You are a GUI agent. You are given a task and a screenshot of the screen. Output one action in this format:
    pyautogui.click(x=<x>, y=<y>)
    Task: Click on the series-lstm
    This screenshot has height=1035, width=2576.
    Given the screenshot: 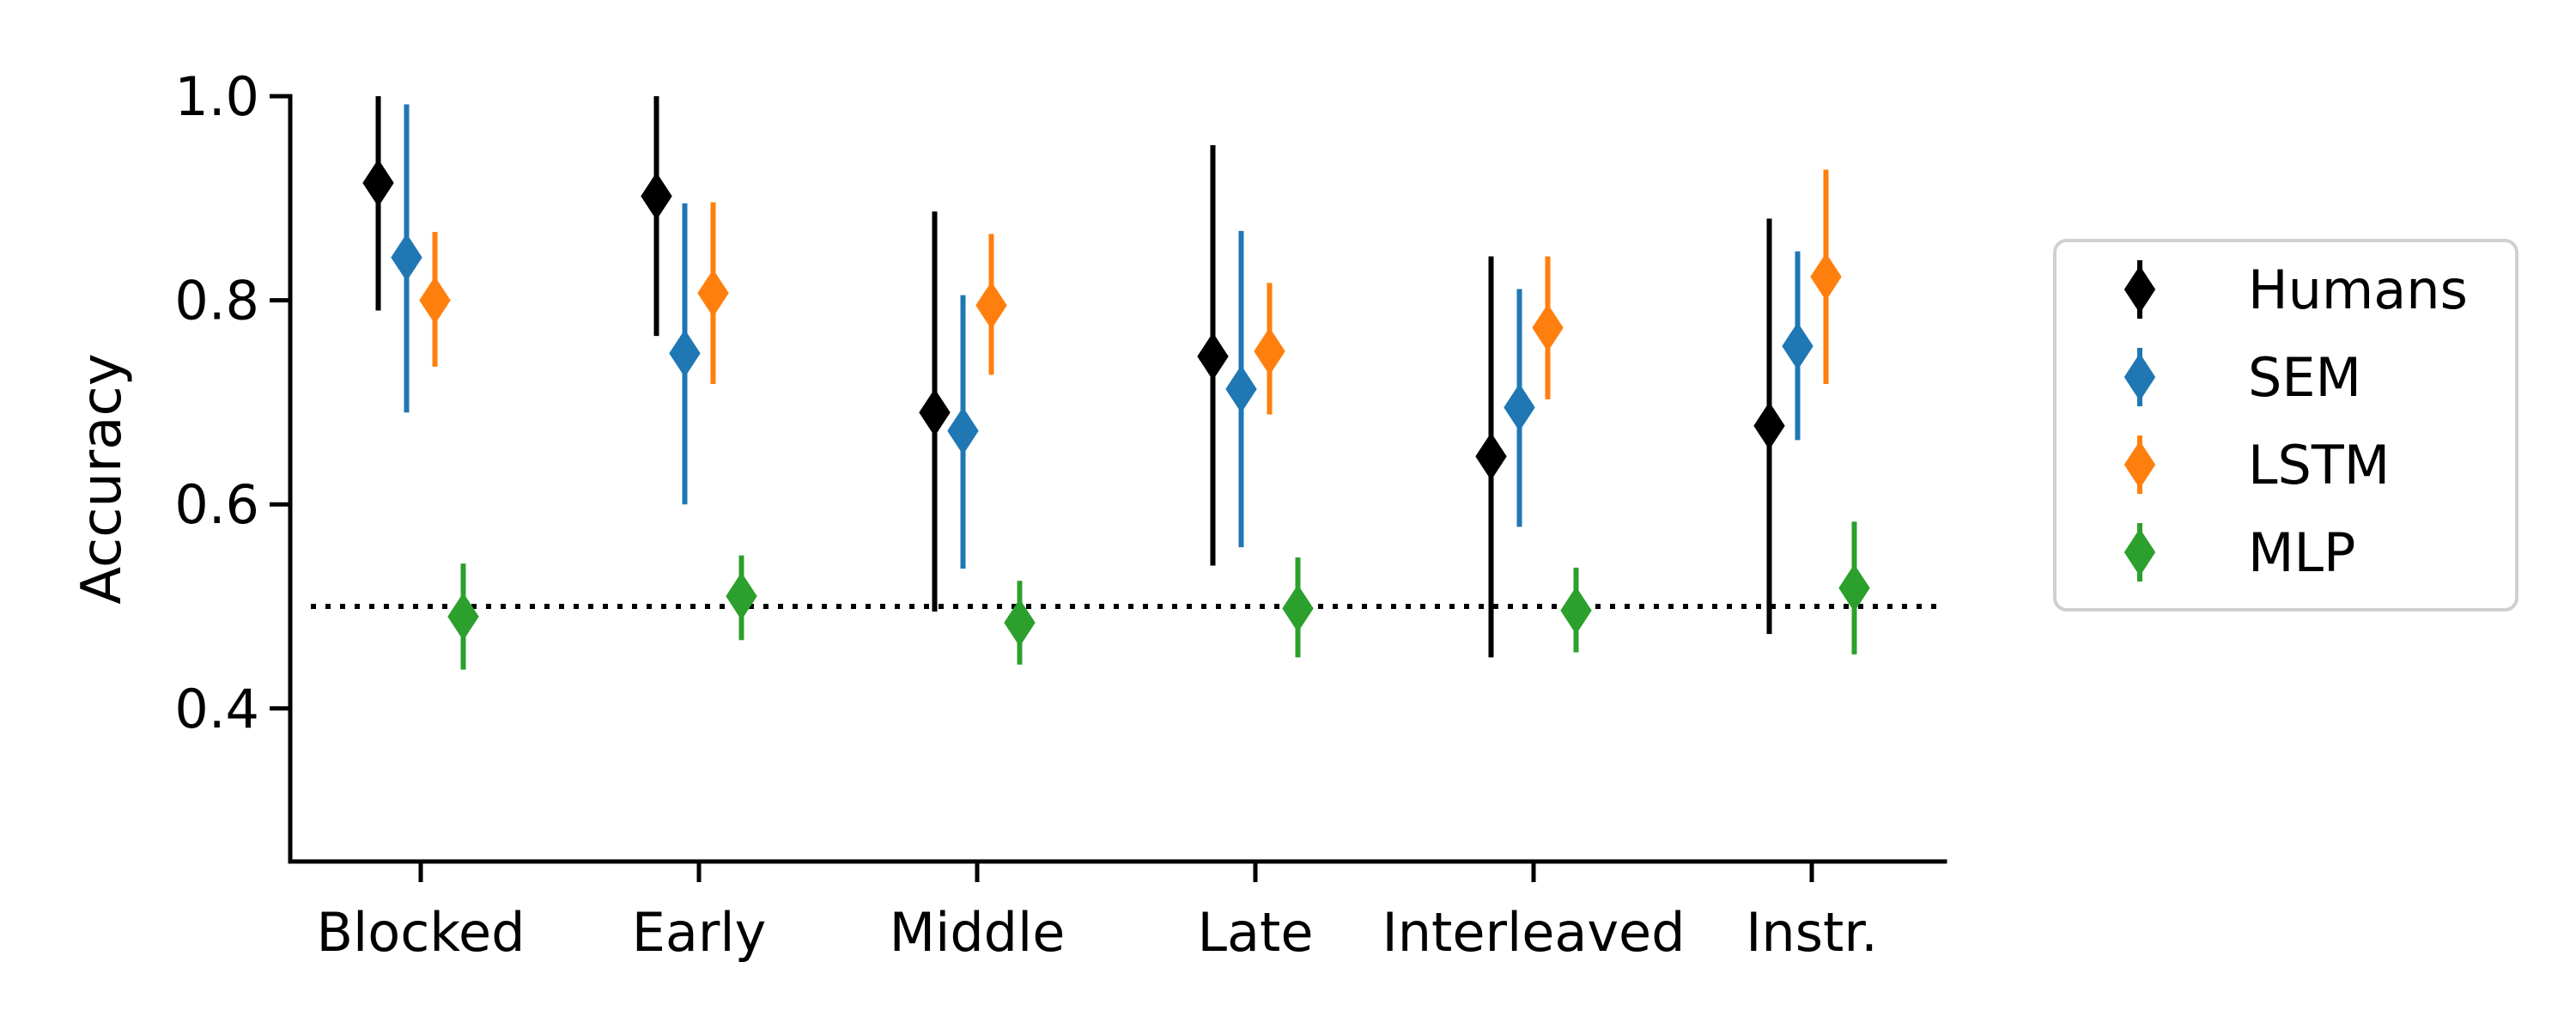 What is the action you would take?
    pyautogui.click(x=1130, y=292)
    